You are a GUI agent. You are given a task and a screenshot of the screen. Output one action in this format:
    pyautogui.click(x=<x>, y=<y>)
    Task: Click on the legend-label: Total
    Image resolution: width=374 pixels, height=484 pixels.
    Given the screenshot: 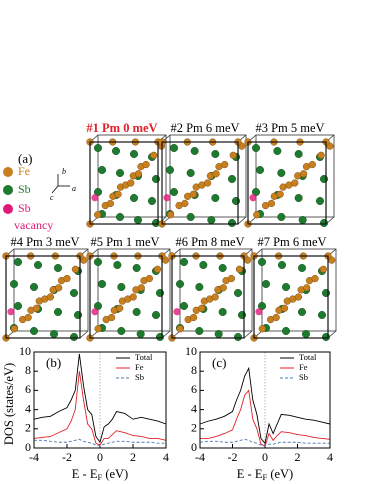 What is the action you would take?
    pyautogui.click(x=308, y=357)
    